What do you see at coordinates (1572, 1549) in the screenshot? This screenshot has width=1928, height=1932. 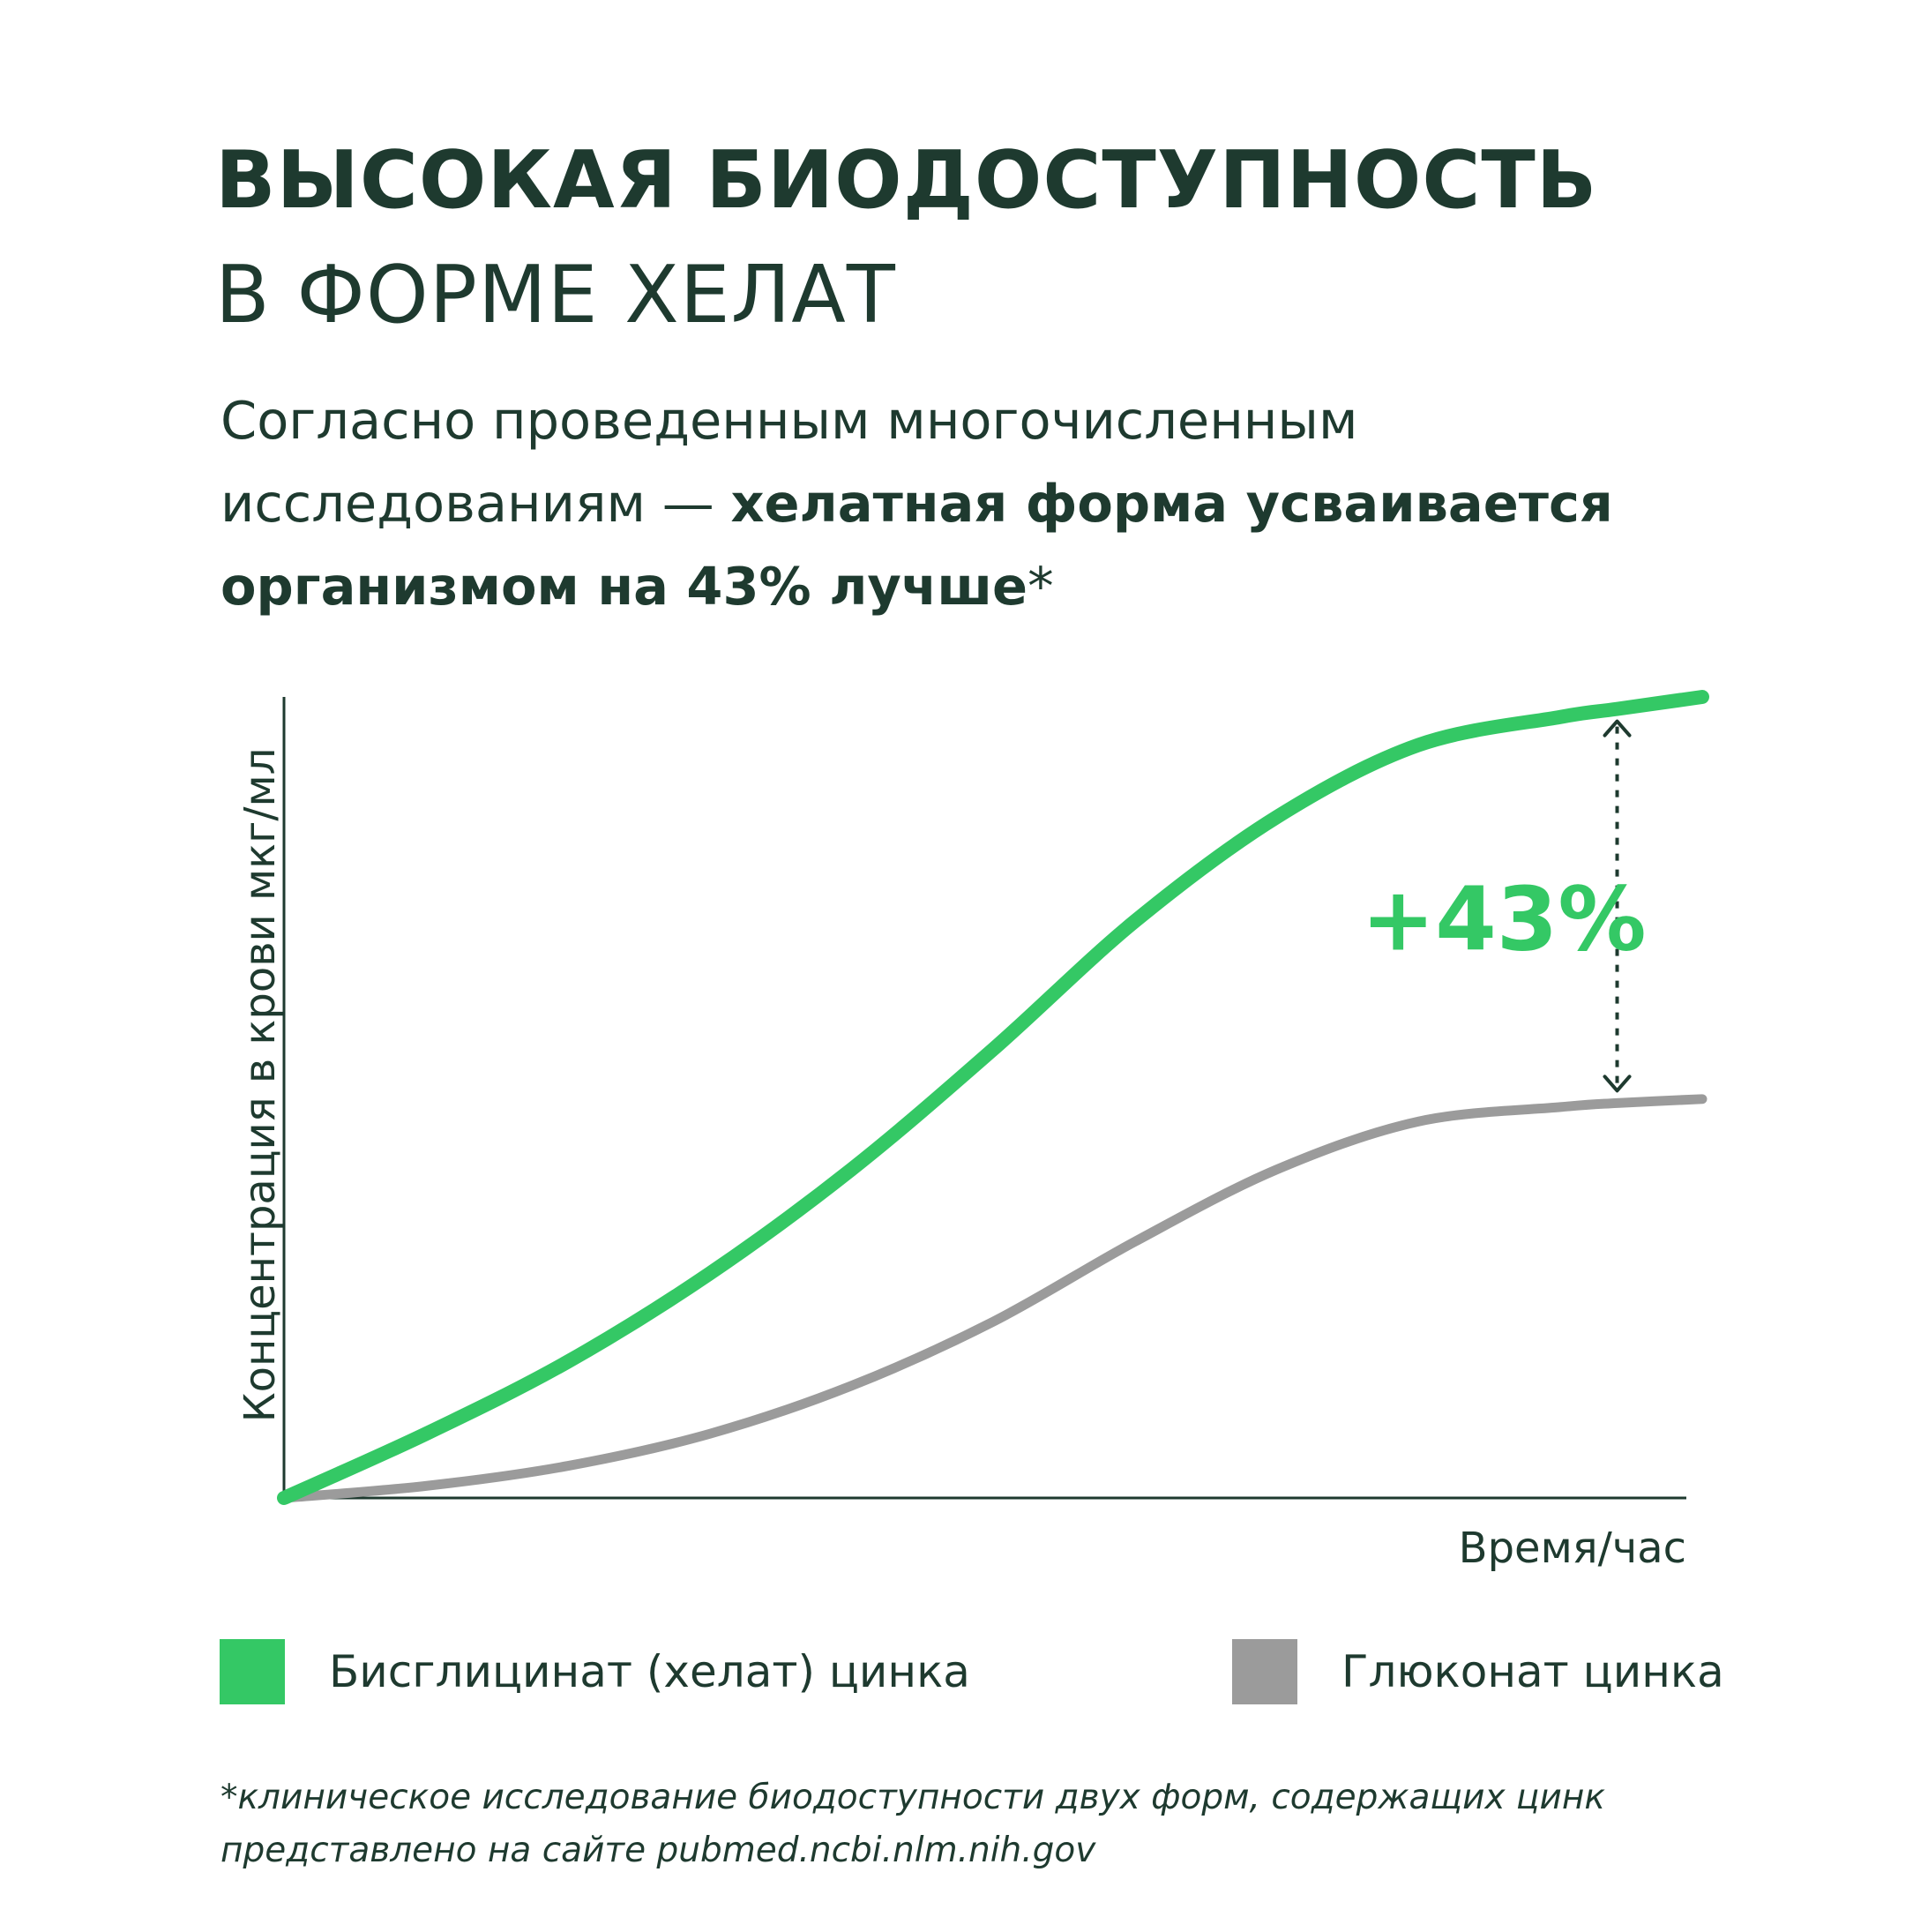 I see `x-axis-label: Время/час` at bounding box center [1572, 1549].